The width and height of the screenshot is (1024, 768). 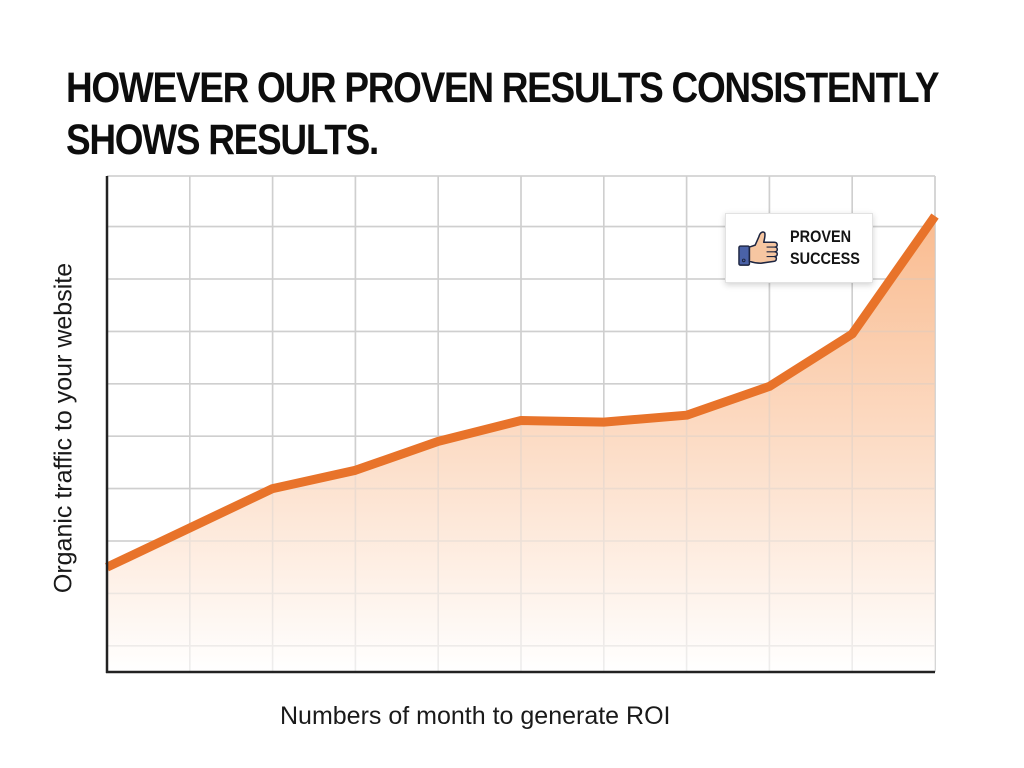 I want to click on proven-success-badge: PROVEN SUCCESS, so click(x=799, y=248).